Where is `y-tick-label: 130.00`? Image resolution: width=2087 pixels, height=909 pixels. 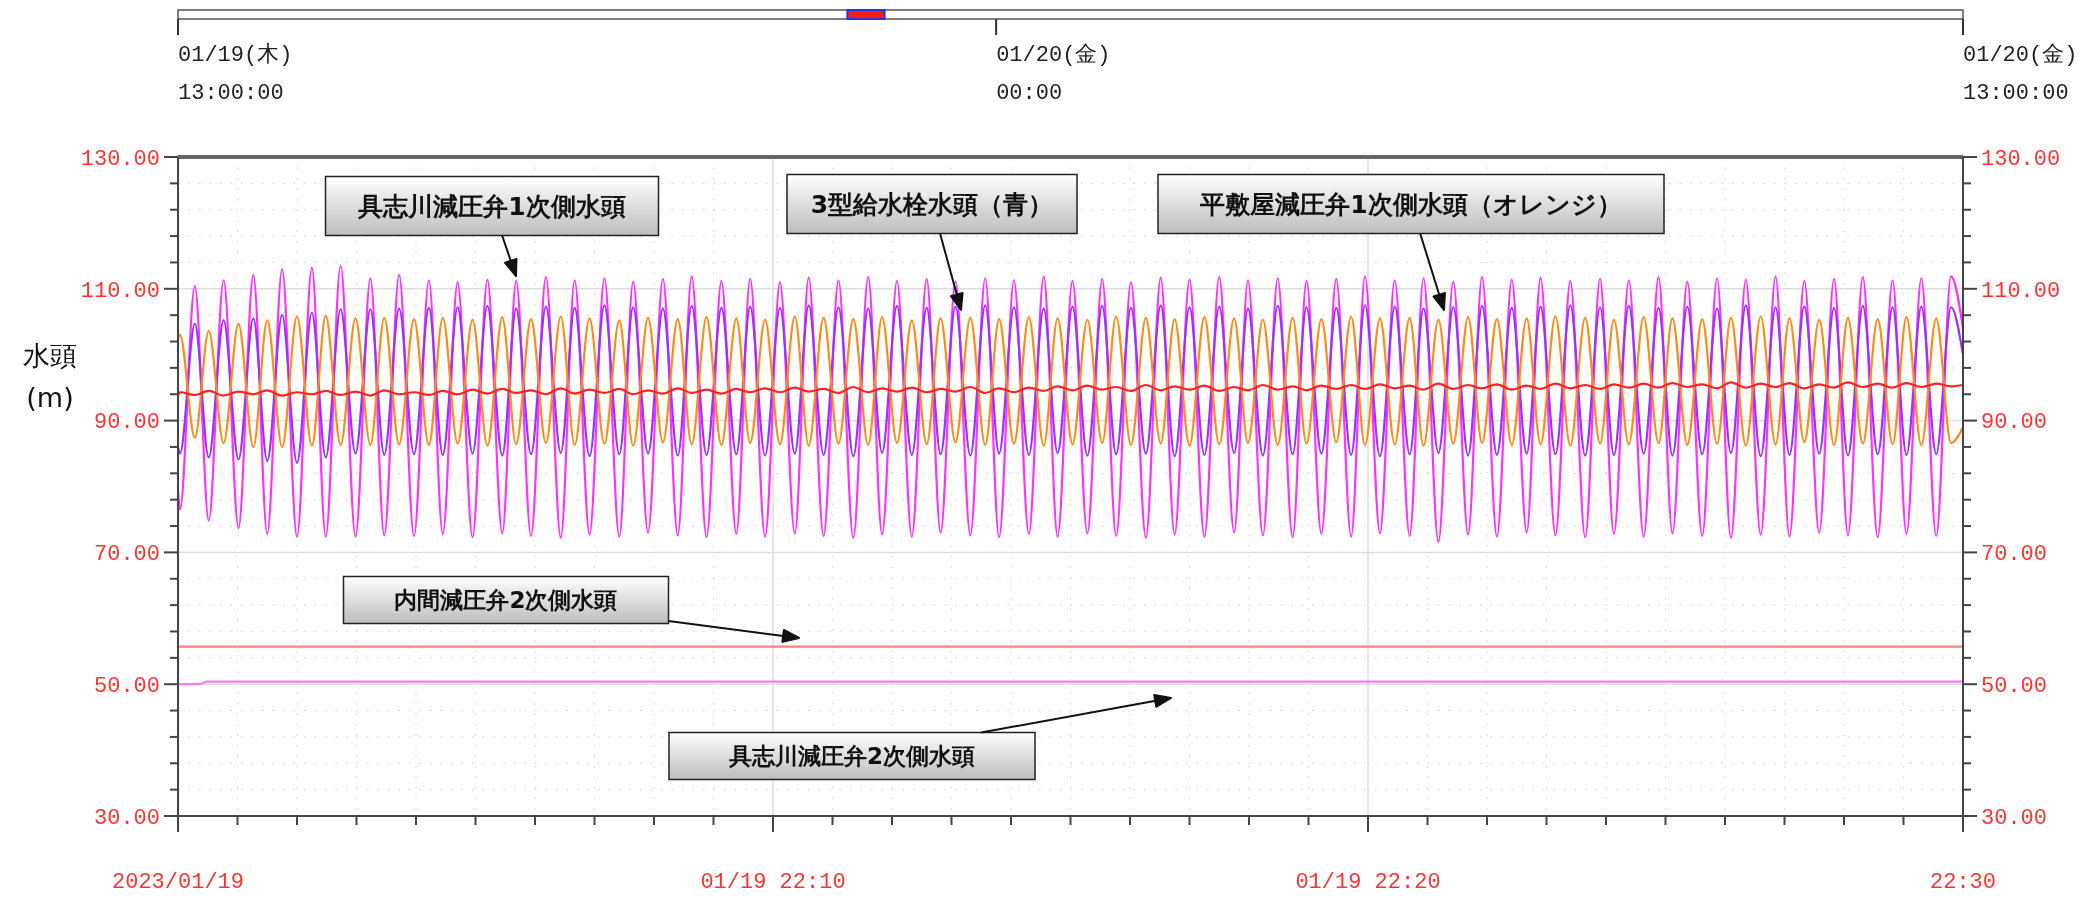
y-tick-label: 130.00 is located at coordinates (120, 159).